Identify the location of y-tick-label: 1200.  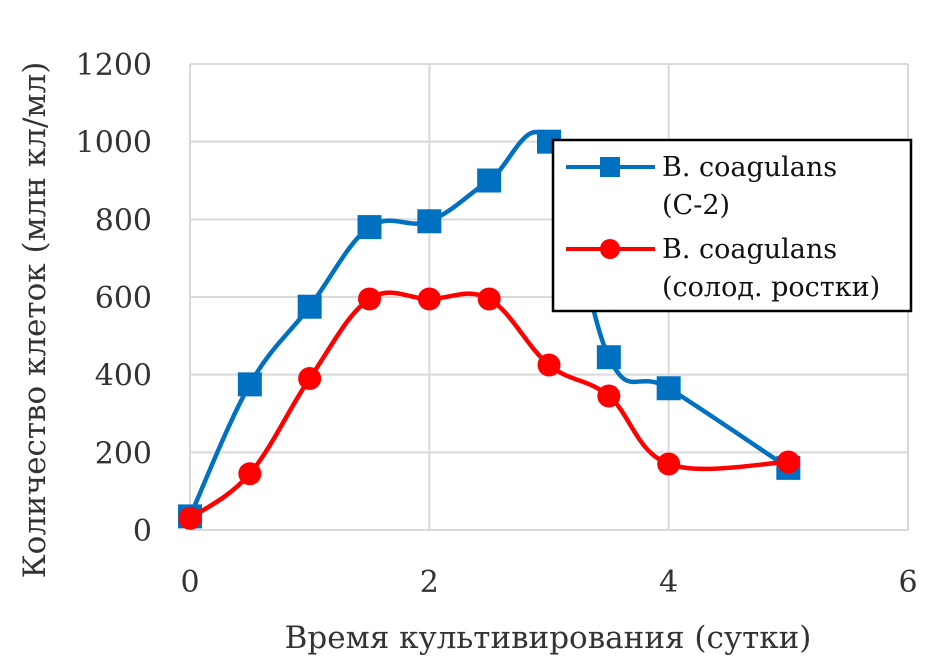
(114, 65).